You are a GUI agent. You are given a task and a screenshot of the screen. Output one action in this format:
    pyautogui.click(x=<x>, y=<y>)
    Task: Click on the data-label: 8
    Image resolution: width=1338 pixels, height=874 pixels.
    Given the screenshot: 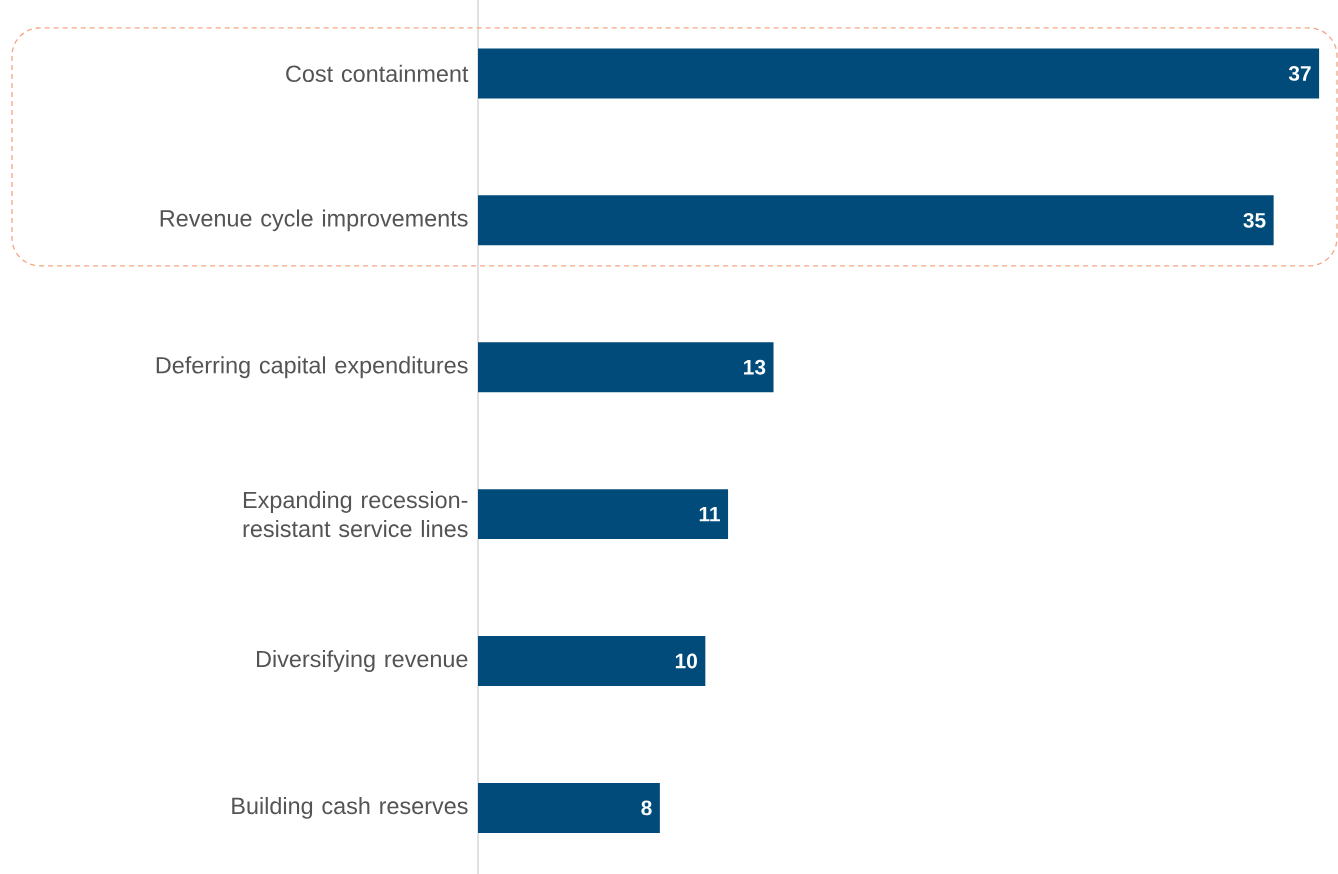 What is the action you would take?
    pyautogui.click(x=646, y=808)
    